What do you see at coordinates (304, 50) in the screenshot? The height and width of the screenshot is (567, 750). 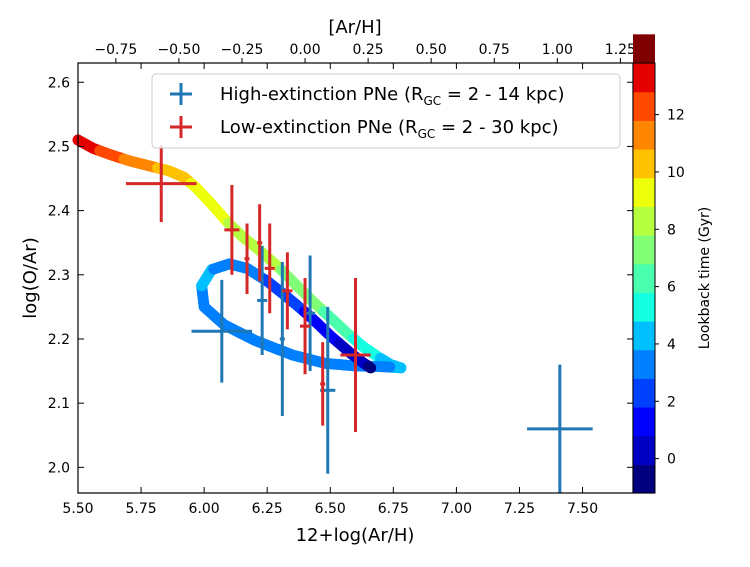 I see `top-tick-label: 0.00` at bounding box center [304, 50].